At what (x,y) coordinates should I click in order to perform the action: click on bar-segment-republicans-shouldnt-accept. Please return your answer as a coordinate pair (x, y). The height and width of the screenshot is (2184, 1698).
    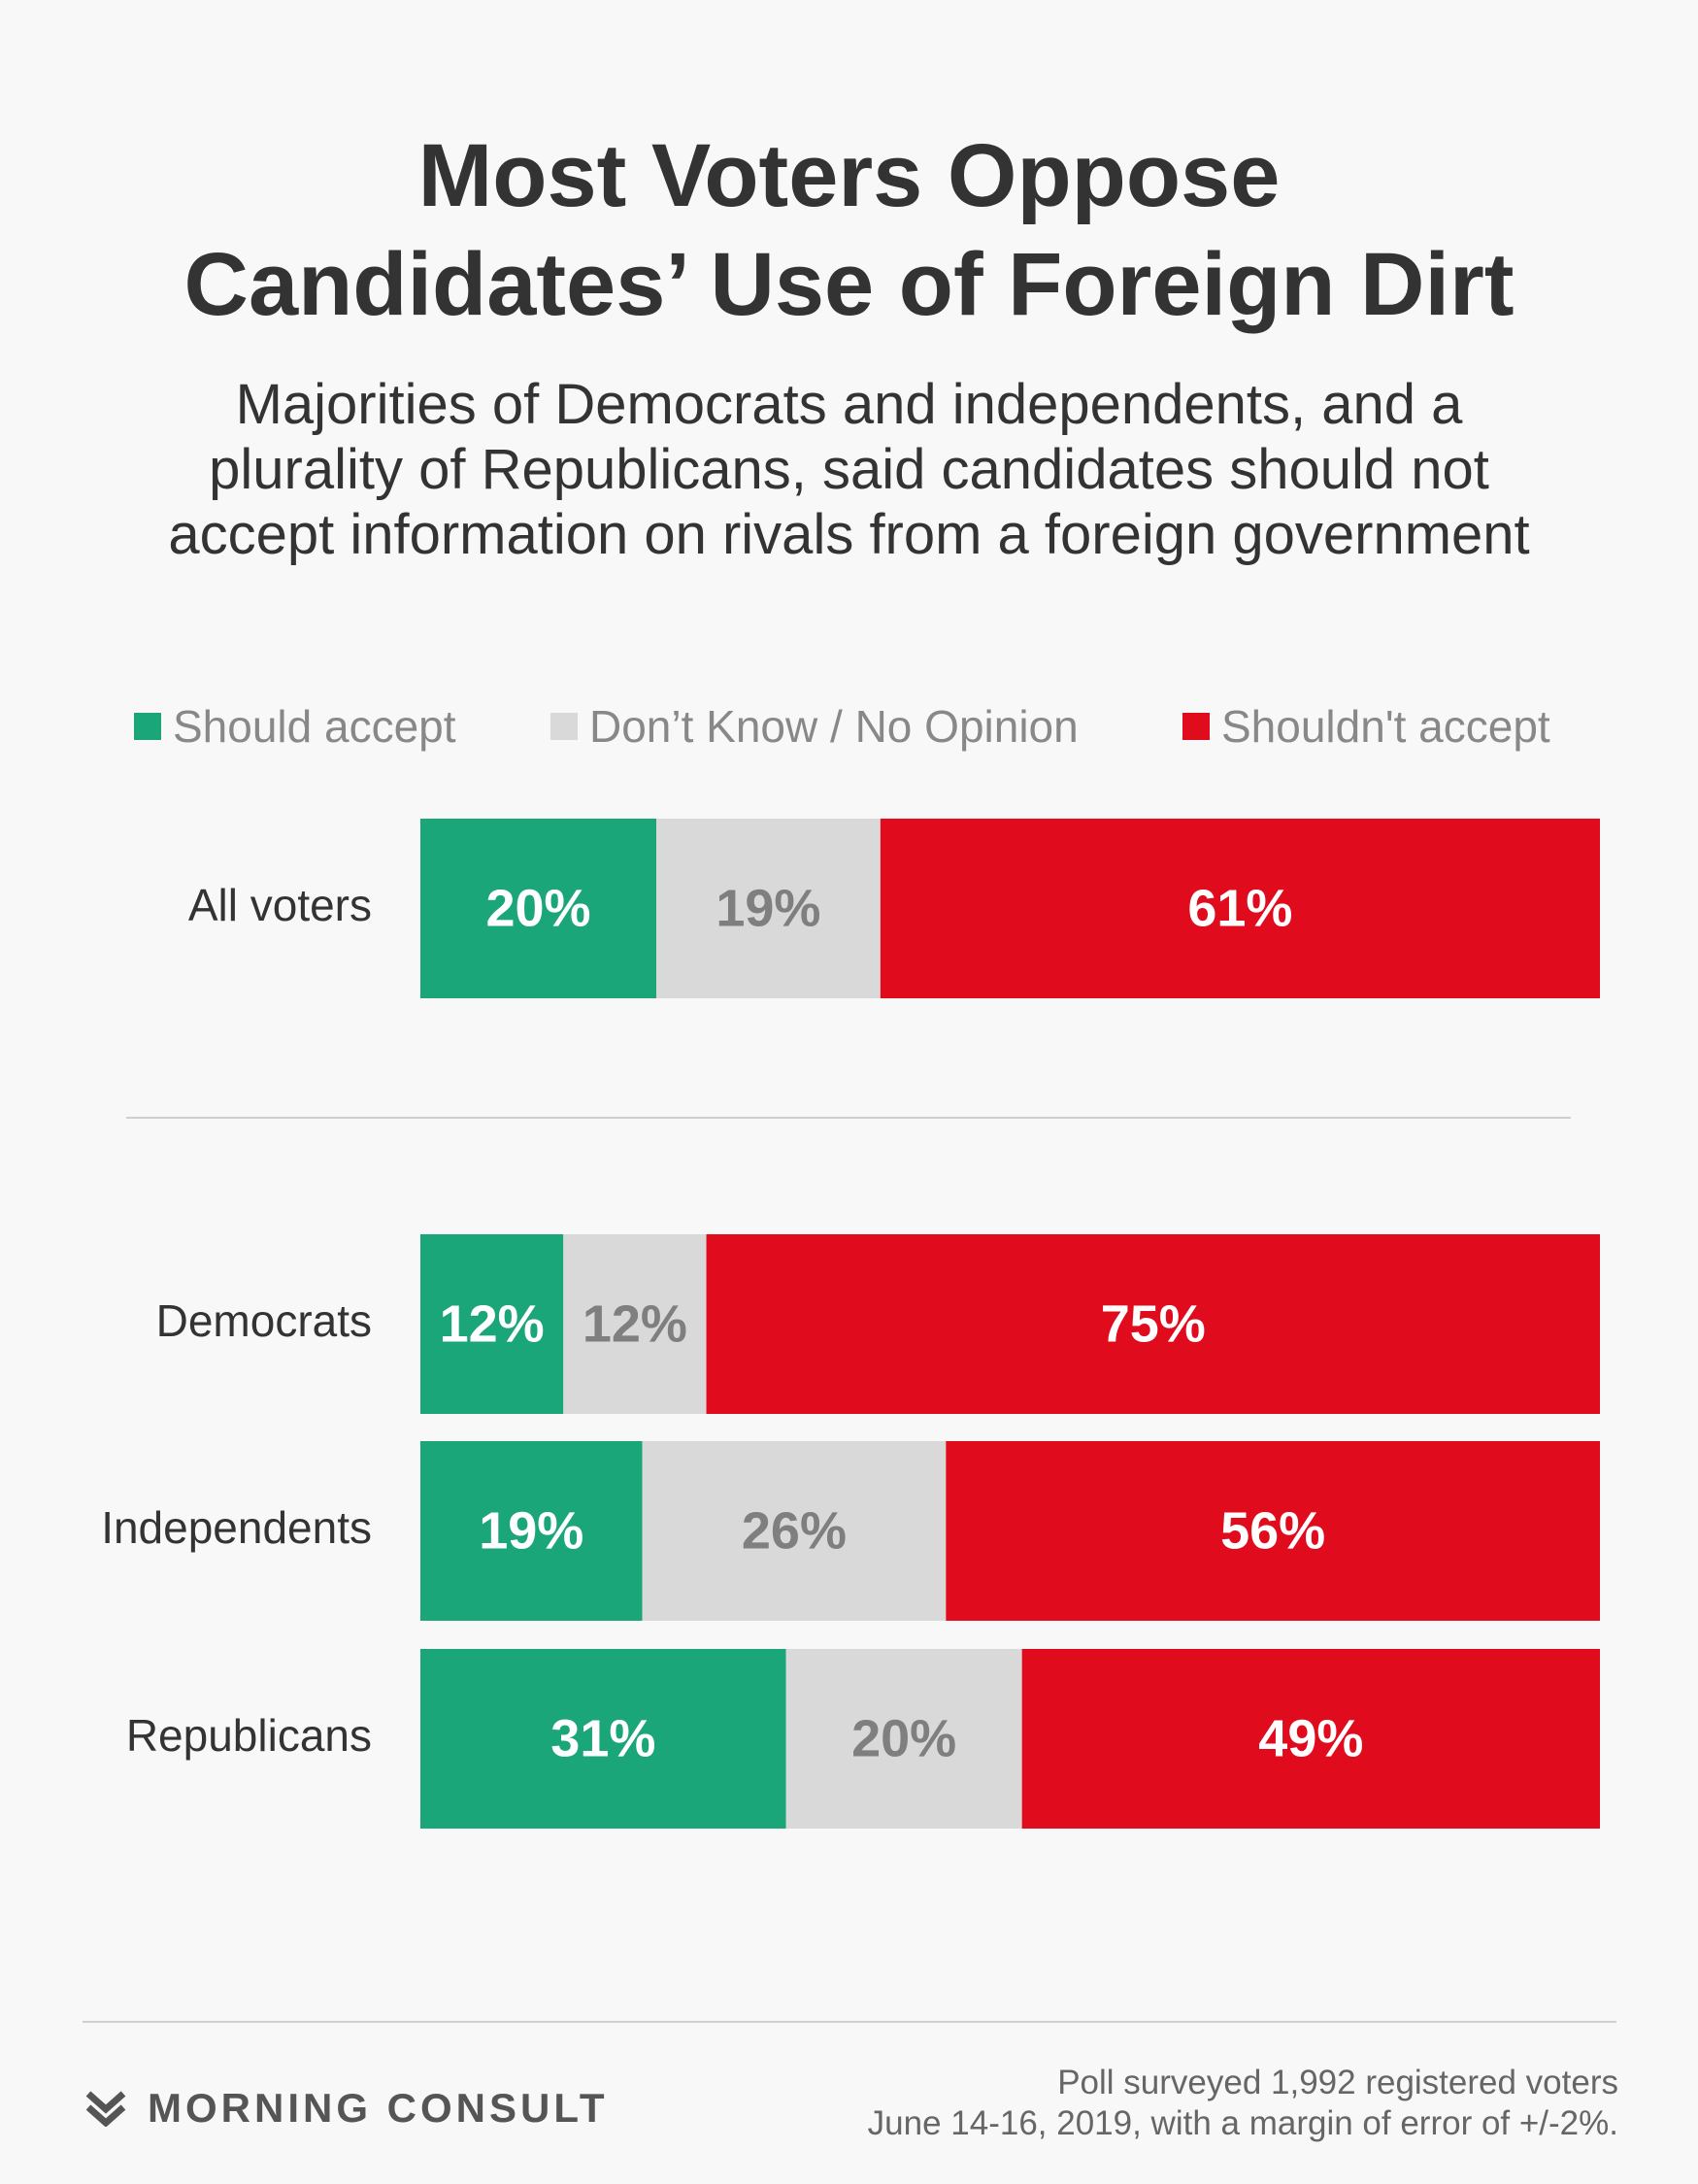
    Looking at the image, I should click on (1311, 1739).